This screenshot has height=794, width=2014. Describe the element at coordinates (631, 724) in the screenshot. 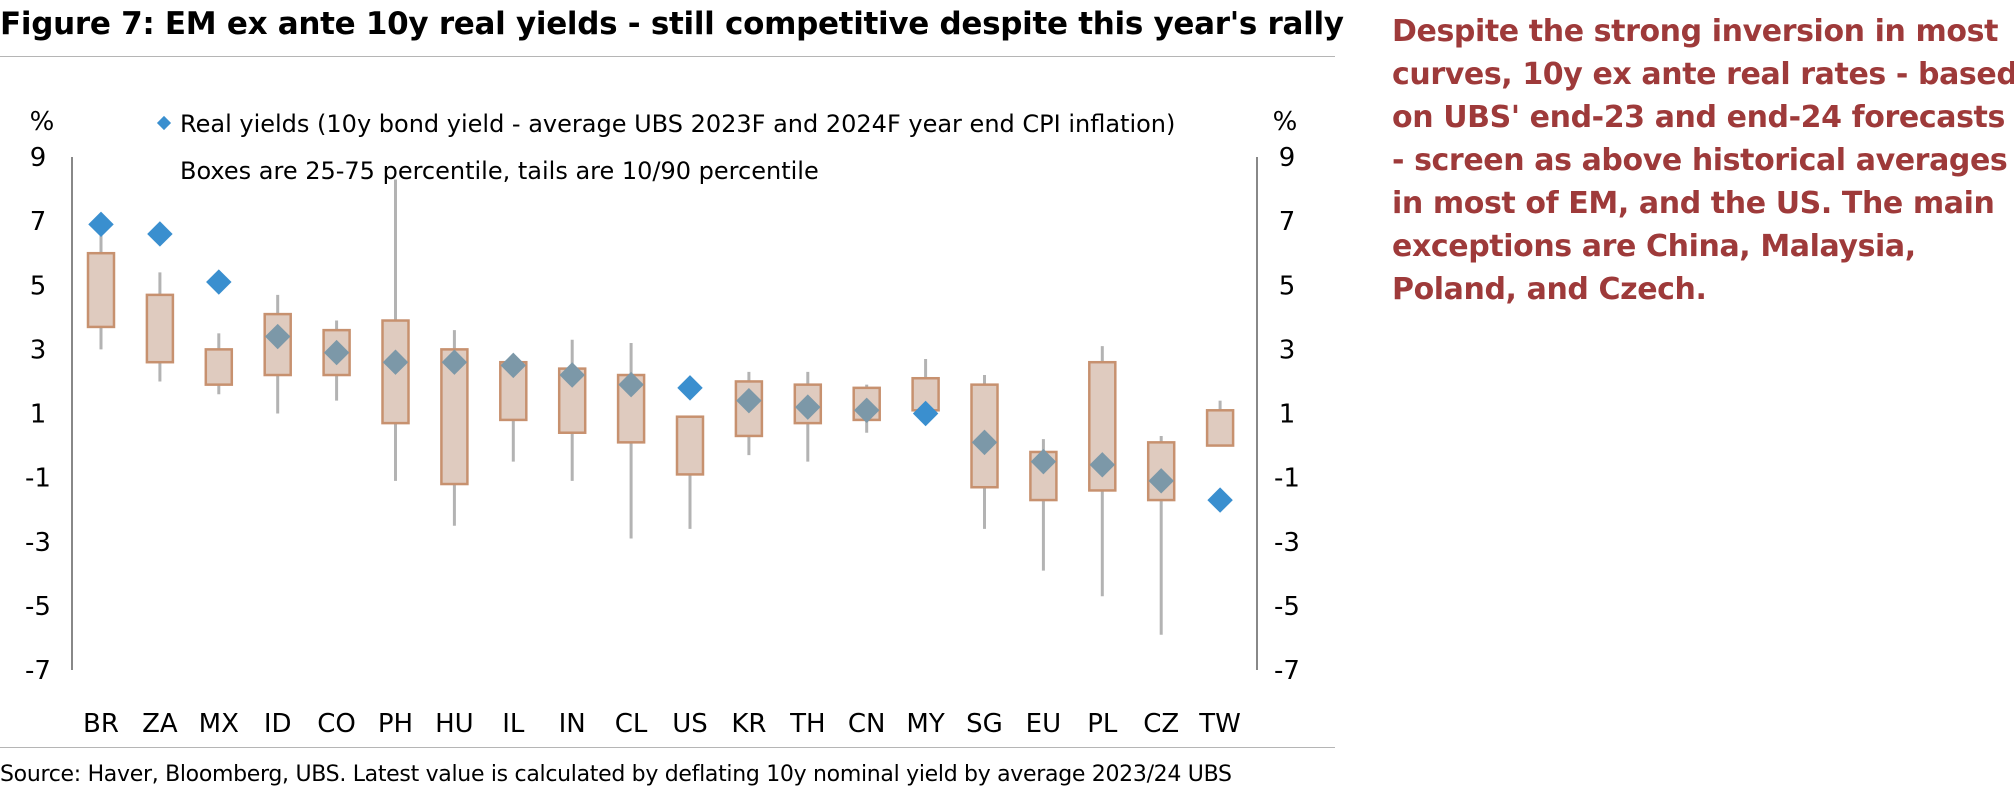

I see `x-tick-label: CL` at that location.